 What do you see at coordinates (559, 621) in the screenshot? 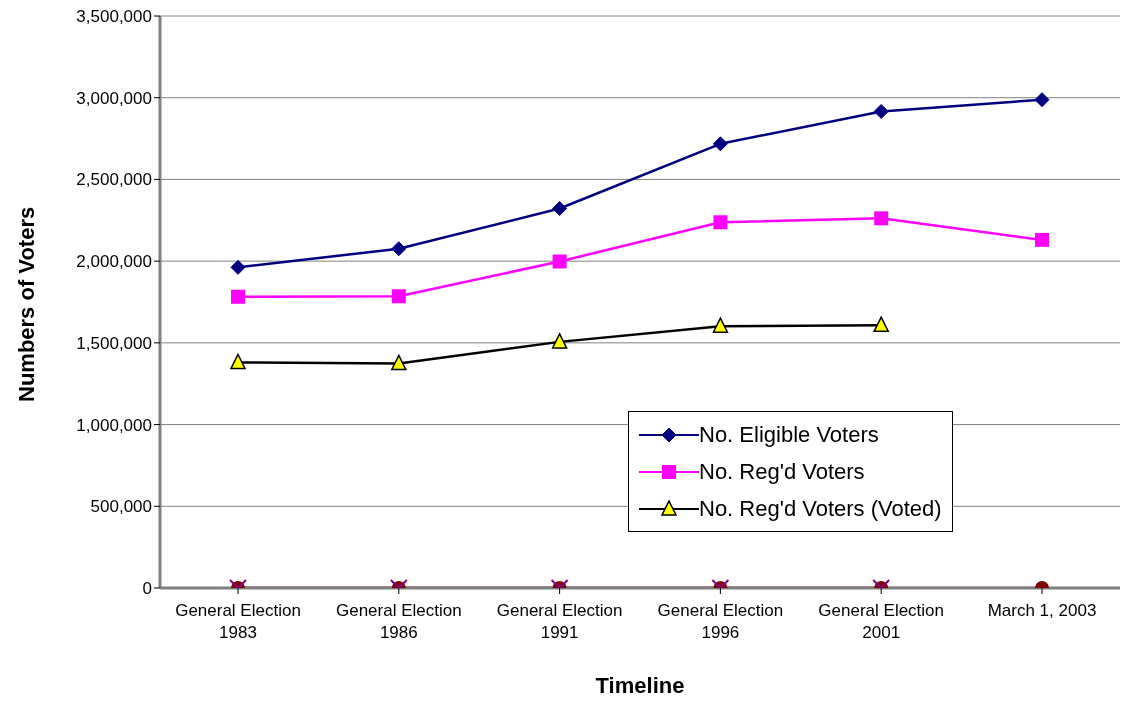
I see `x-tick-label: General Election 1991` at bounding box center [559, 621].